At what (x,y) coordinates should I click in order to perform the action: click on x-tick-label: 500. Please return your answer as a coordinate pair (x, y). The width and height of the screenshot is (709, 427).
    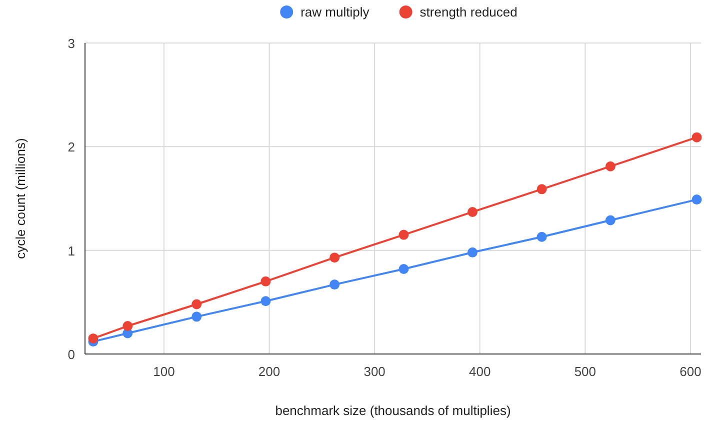
    Looking at the image, I should click on (585, 371).